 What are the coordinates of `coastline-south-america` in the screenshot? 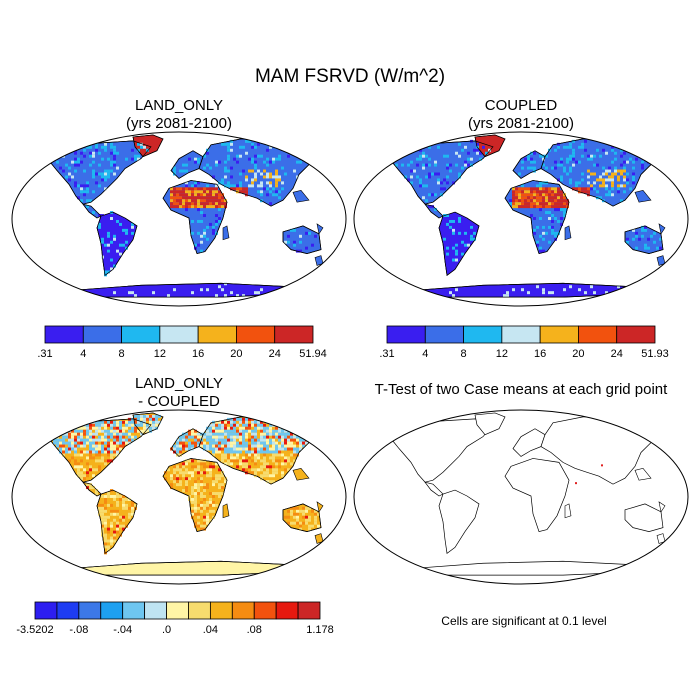 It's located at (117, 243).